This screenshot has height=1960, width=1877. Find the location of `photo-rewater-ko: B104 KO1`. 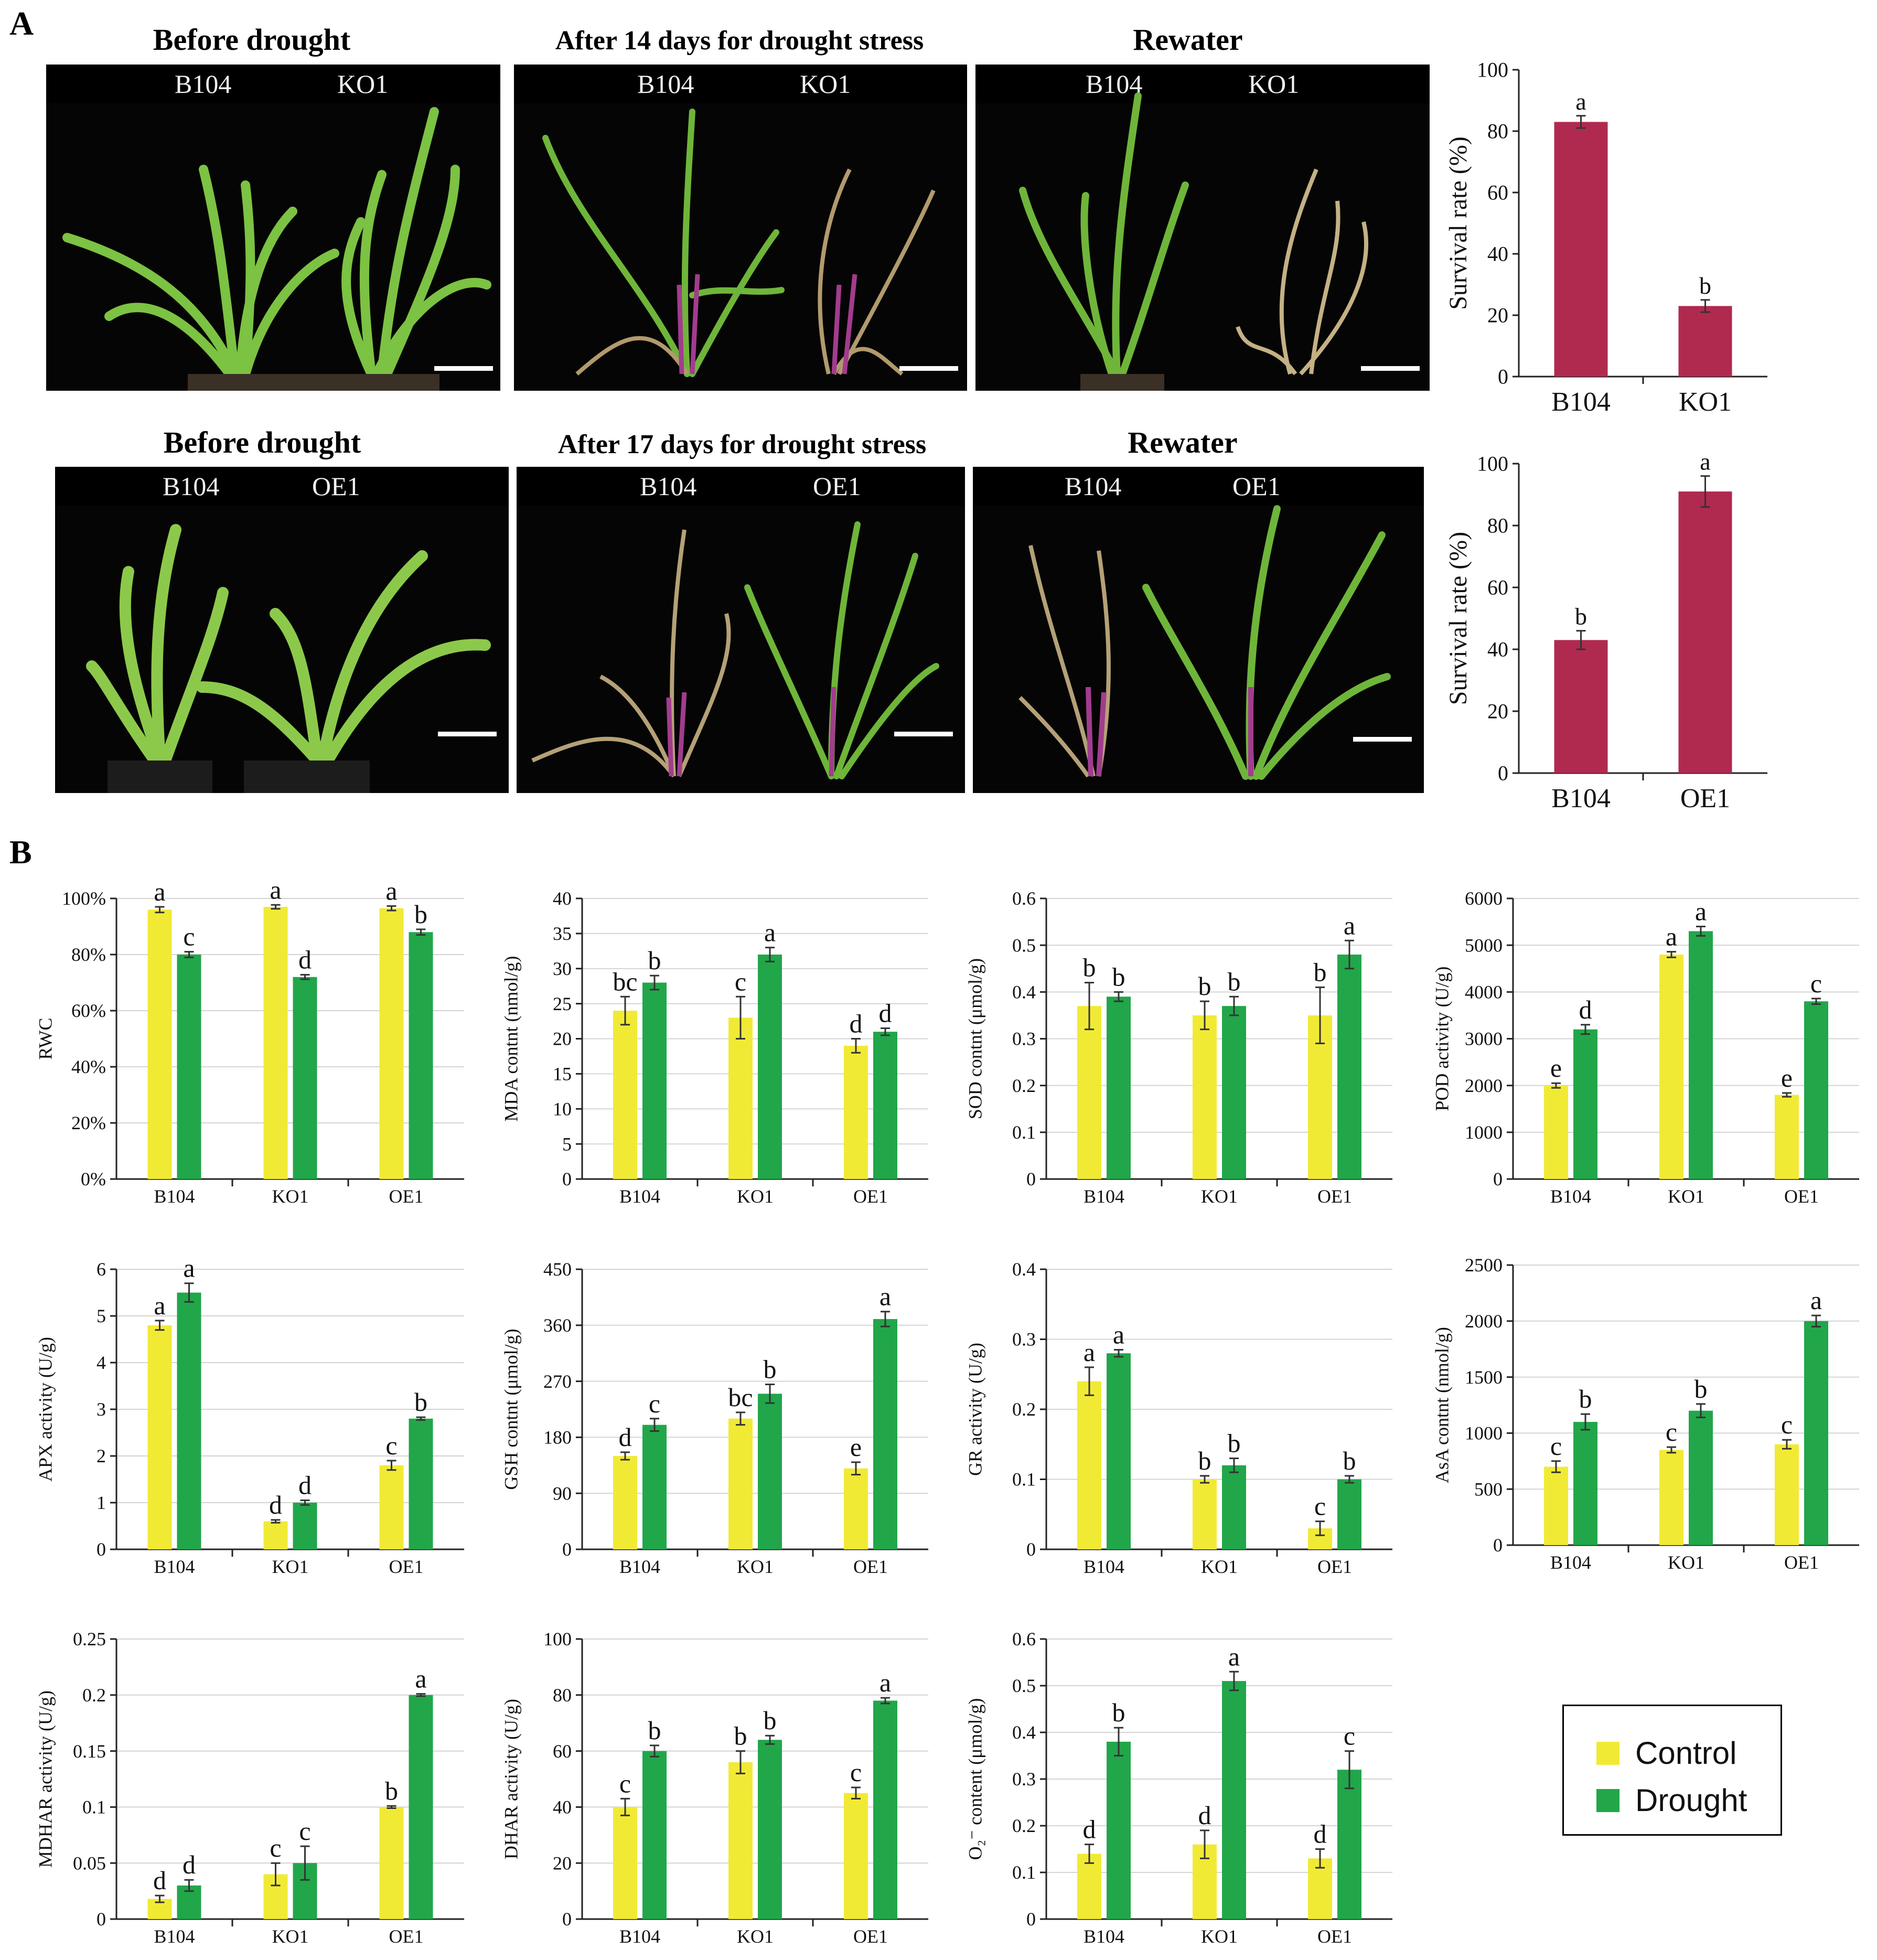

photo-rewater-ko: B104 KO1 is located at coordinates (1202, 228).